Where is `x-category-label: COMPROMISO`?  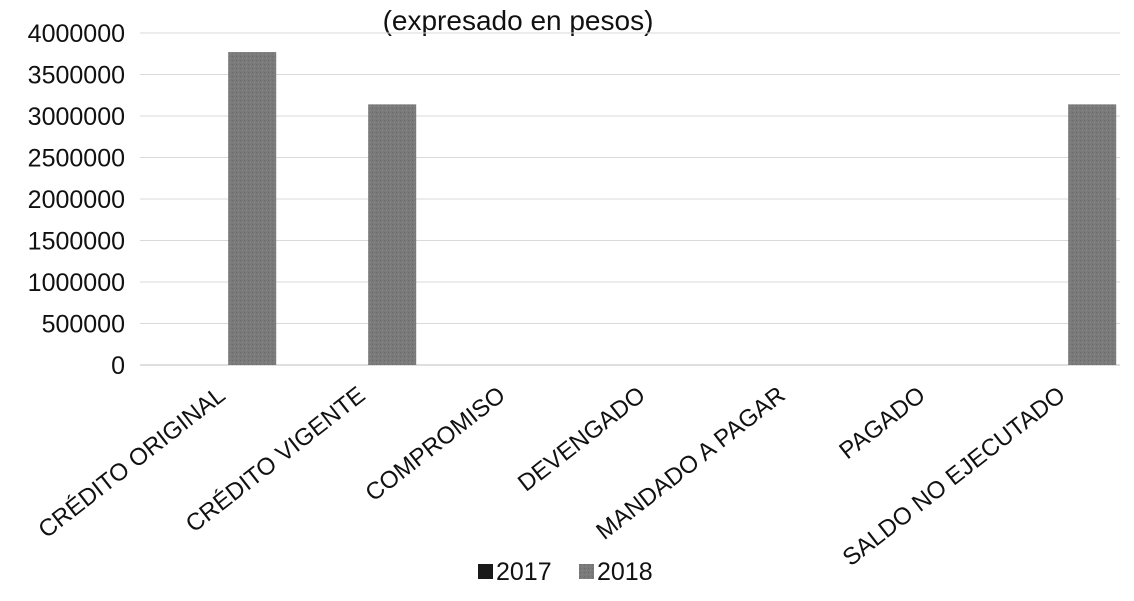
x-category-label: COMPROMISO is located at coordinates (435, 444).